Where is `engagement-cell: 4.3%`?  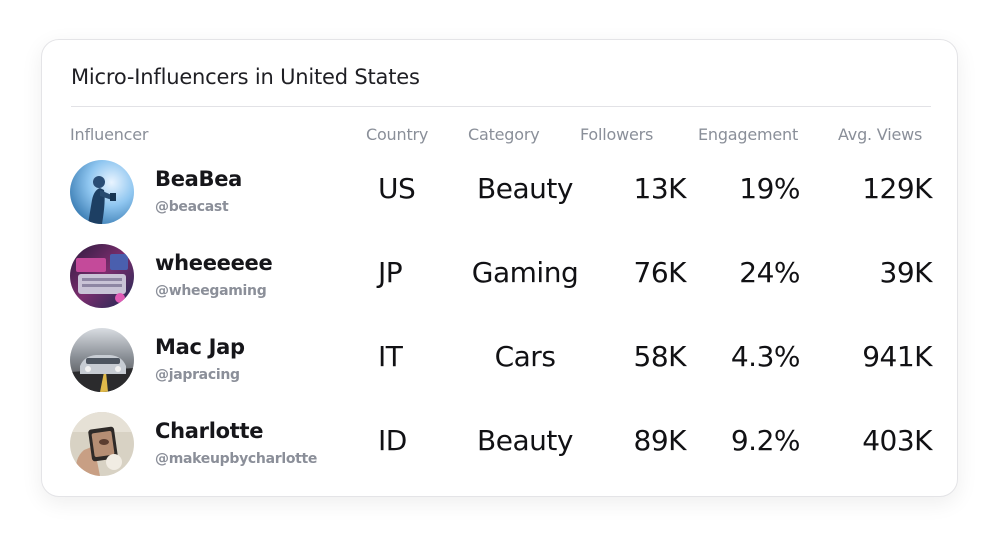 engagement-cell: 4.3% is located at coordinates (765, 356).